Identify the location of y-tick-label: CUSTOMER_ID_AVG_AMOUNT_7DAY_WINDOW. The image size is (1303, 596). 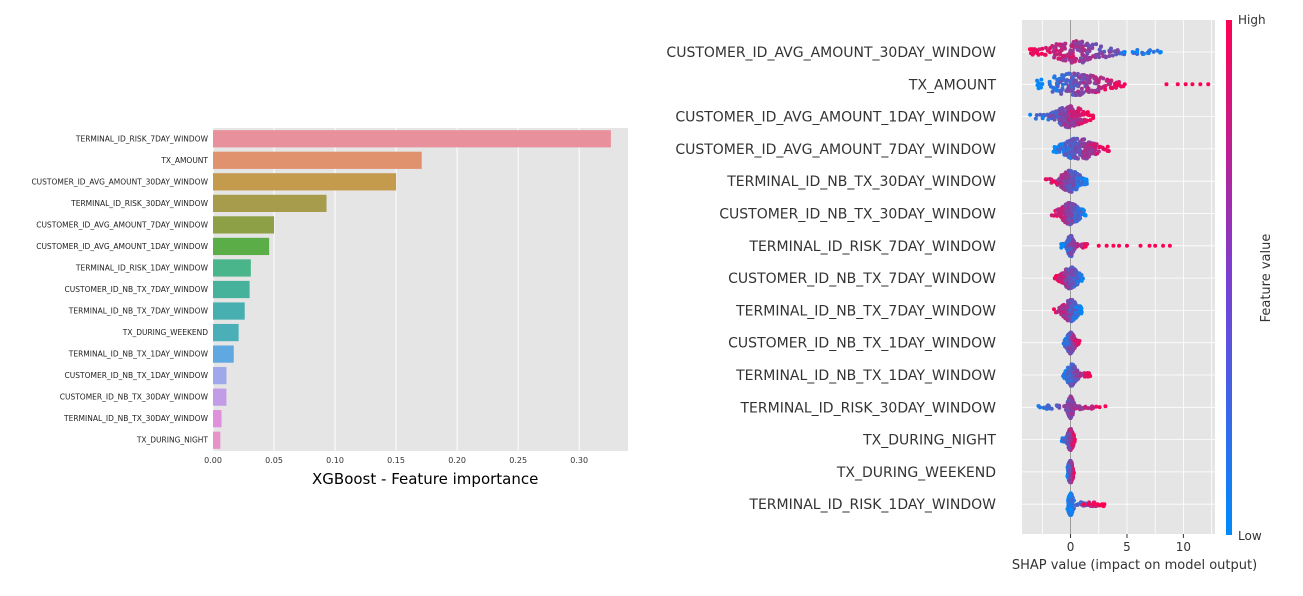
(122, 224).